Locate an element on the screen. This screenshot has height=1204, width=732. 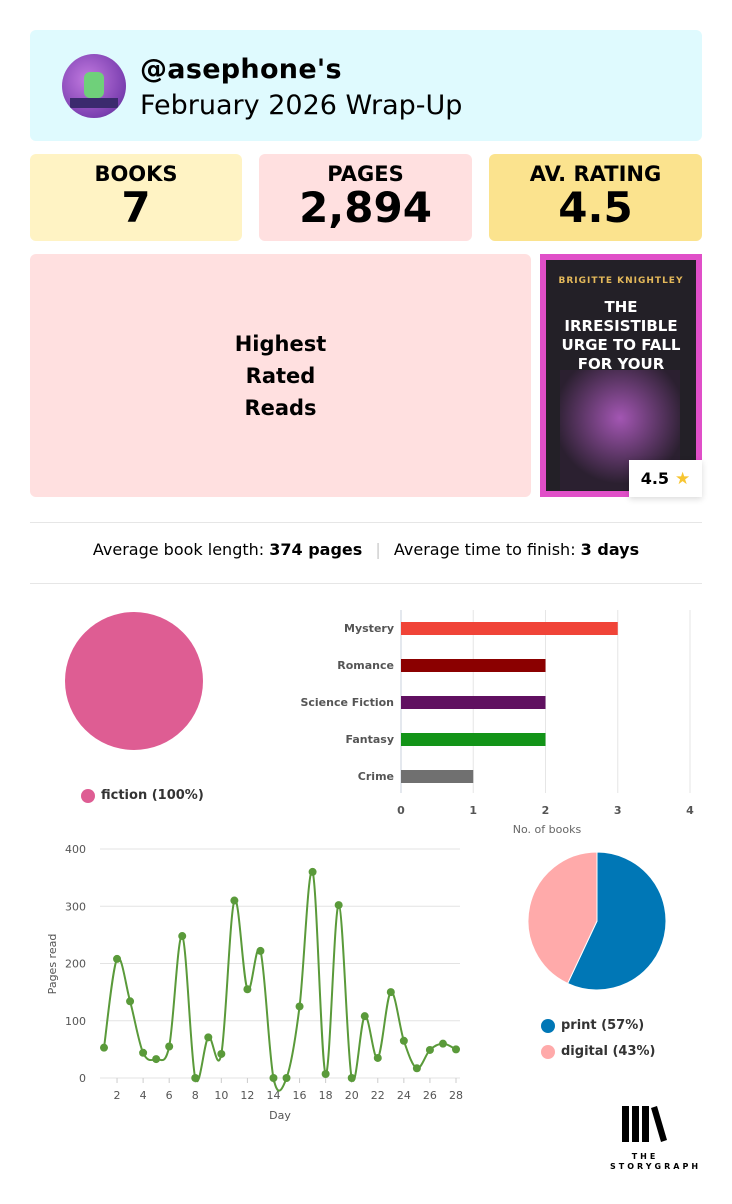
avg-finish-value: 3 days is located at coordinates (610, 549).